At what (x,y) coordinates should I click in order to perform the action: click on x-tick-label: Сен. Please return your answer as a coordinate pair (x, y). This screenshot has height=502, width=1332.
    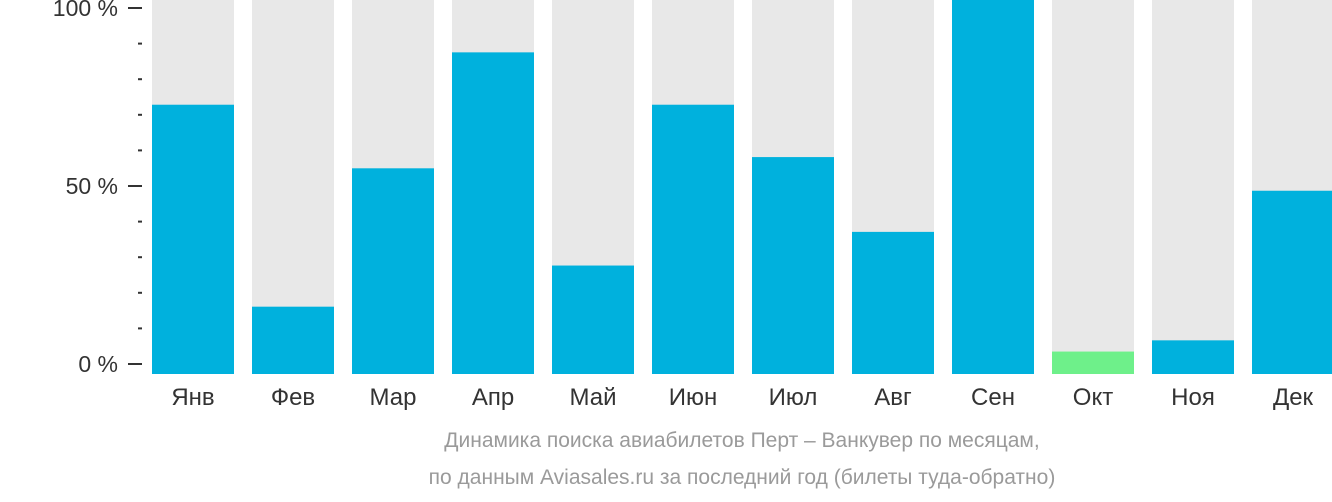
    Looking at the image, I should click on (993, 397).